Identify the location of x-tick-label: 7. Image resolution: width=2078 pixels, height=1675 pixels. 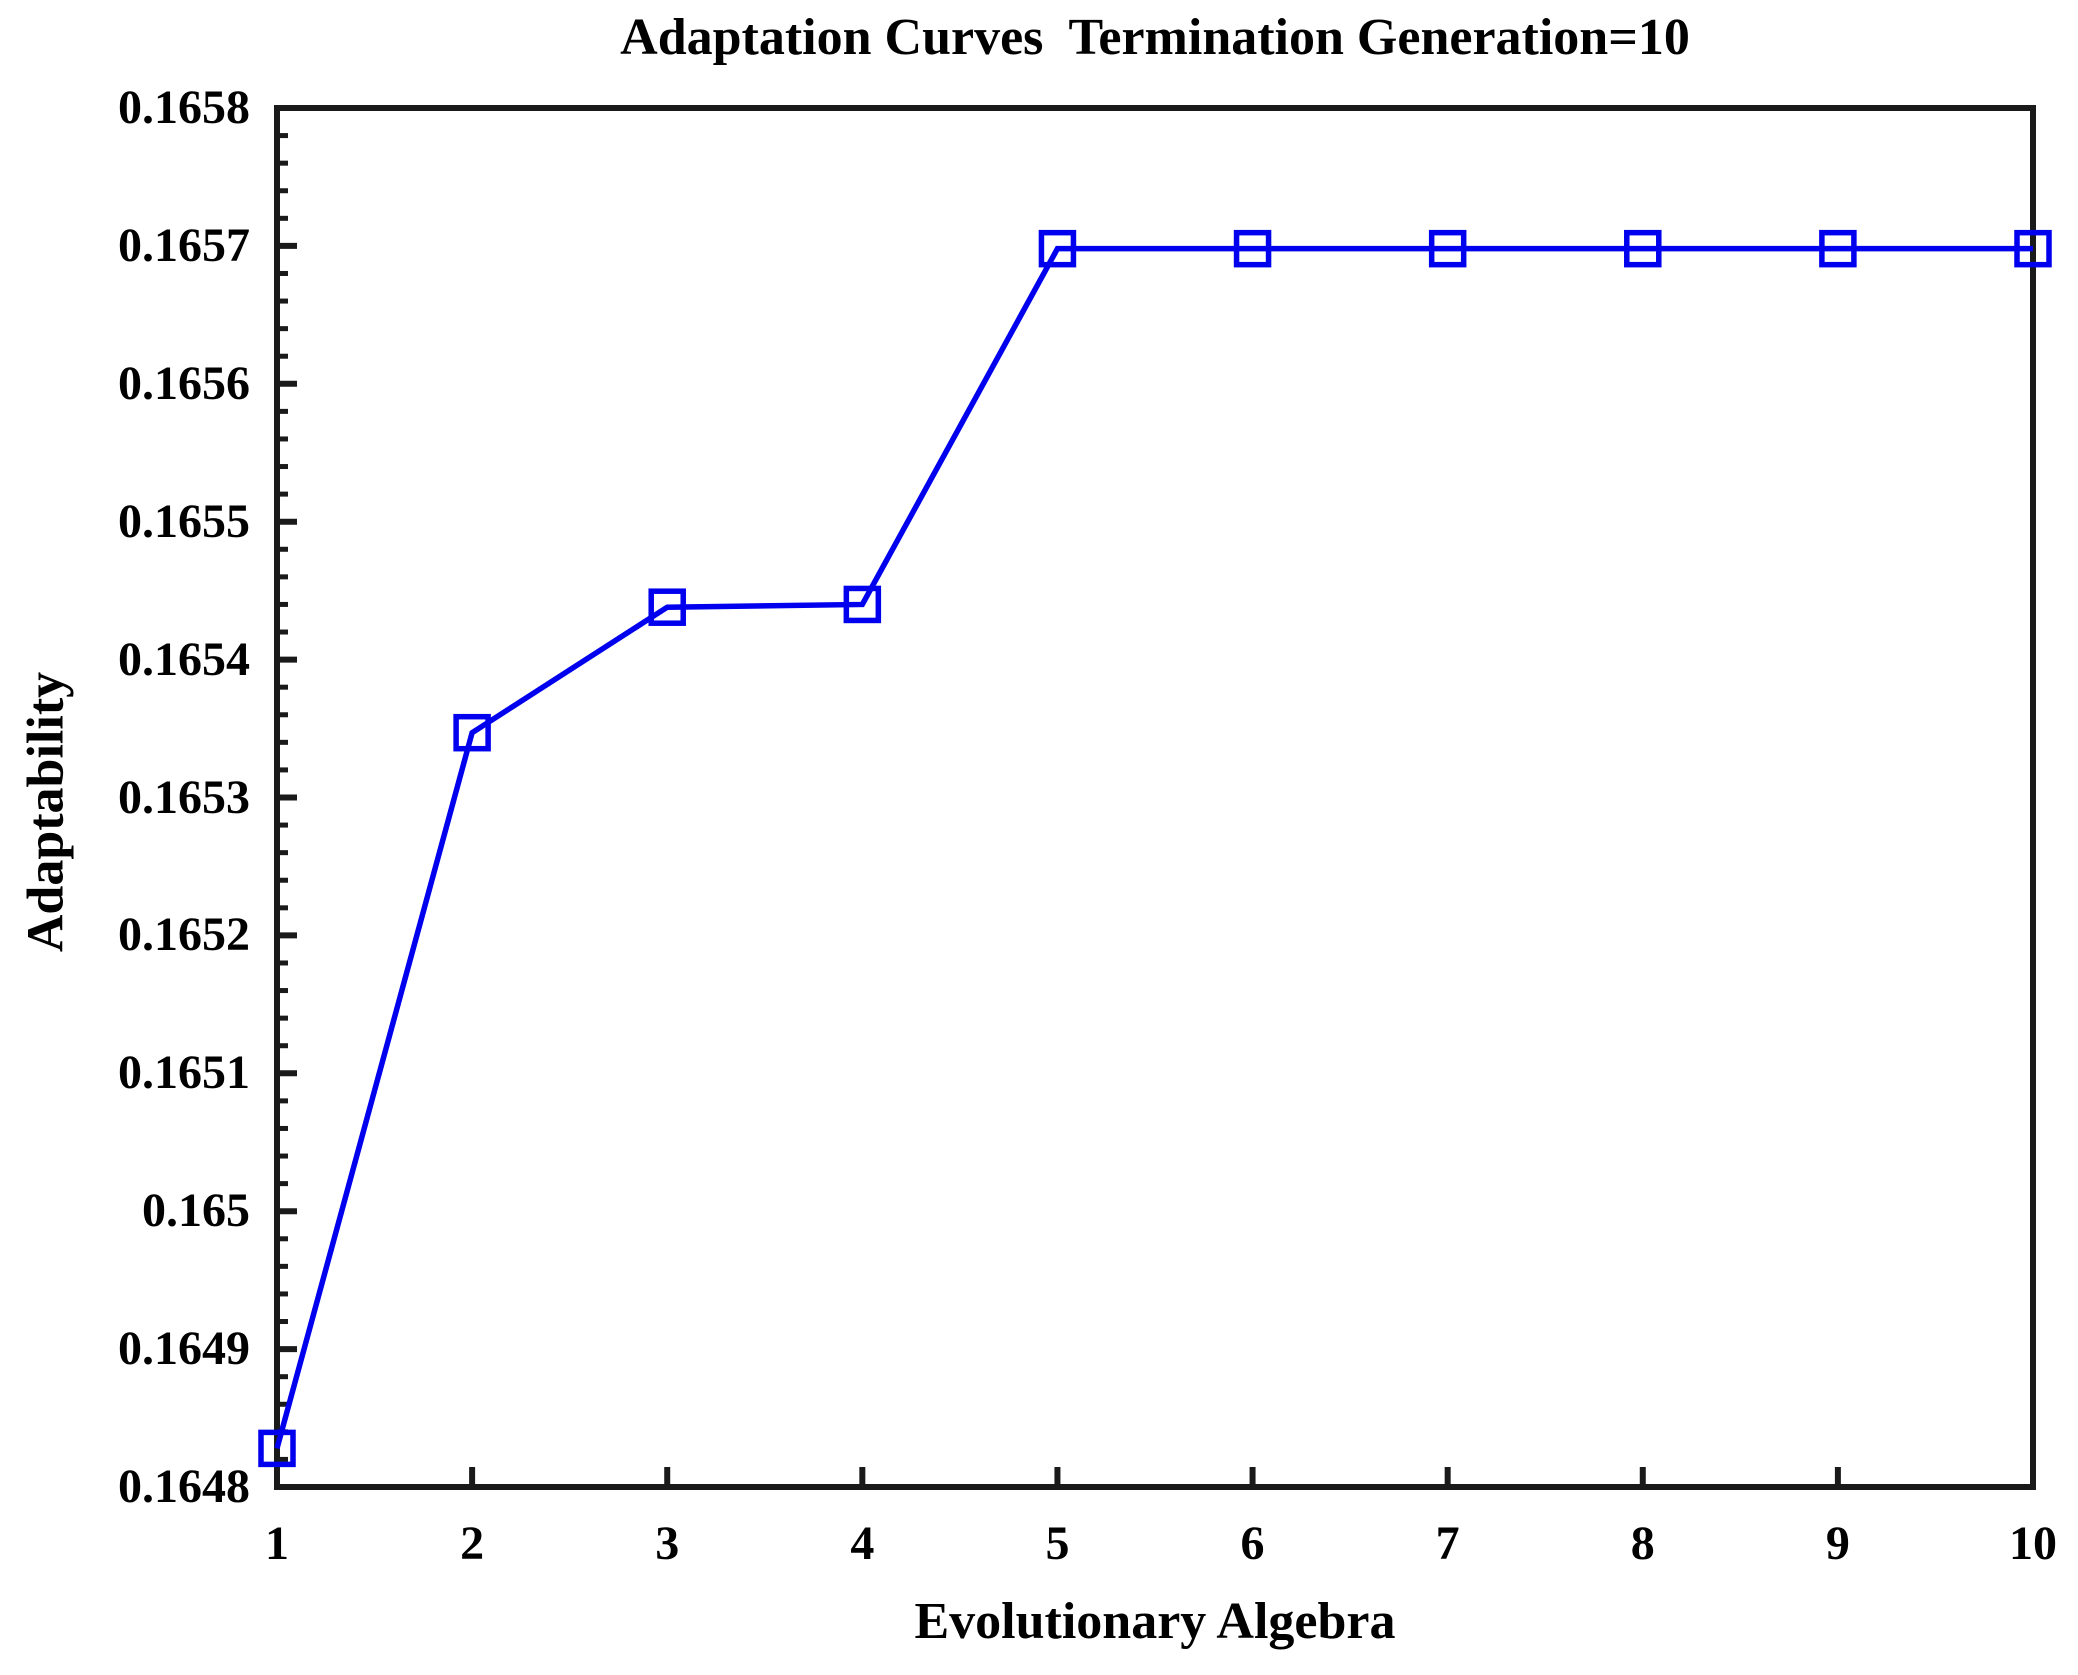
(1447, 1543).